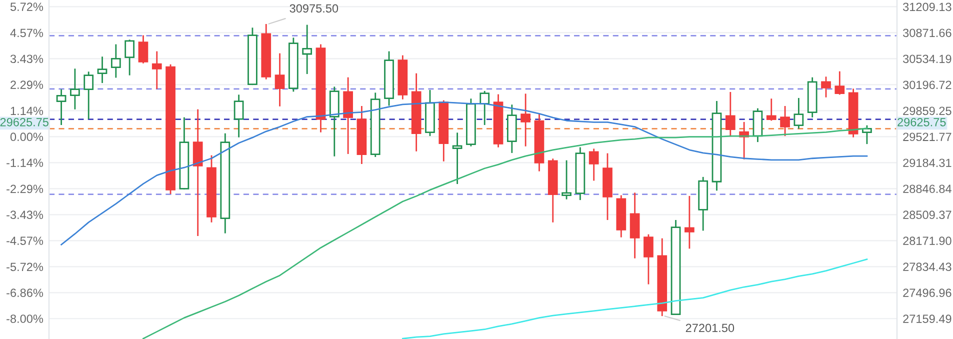 This screenshot has width=953, height=339. Describe the element at coordinates (635, 298) in the screenshot. I see `line-series` at that location.